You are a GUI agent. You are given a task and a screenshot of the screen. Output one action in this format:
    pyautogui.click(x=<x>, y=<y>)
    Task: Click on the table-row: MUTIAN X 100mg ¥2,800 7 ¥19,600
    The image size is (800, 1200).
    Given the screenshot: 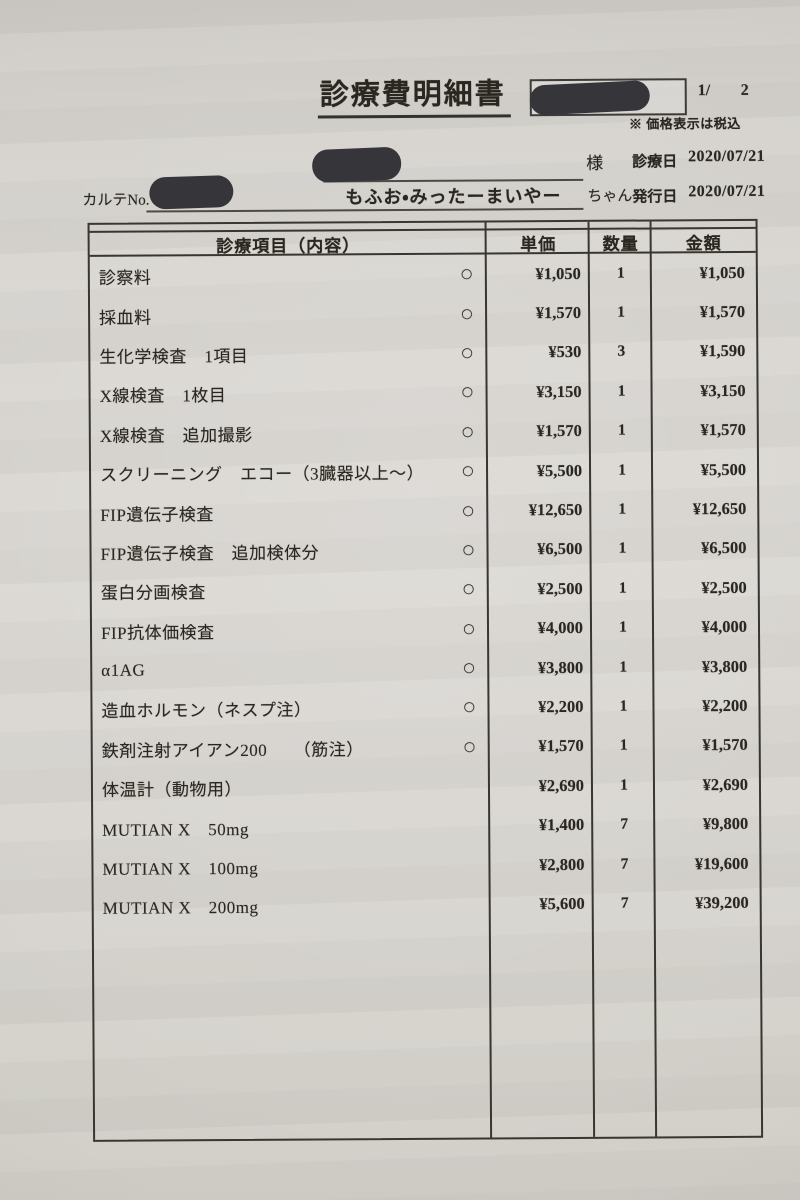 What is the action you would take?
    pyautogui.click(x=426, y=865)
    